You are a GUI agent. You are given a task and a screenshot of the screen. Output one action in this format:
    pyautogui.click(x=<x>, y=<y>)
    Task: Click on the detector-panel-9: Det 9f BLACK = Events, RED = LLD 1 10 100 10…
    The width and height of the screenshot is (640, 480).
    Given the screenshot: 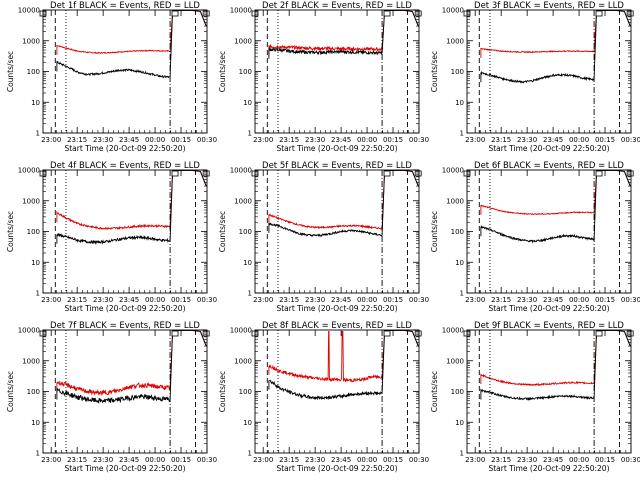 What is the action you would take?
    pyautogui.click(x=535, y=397)
    